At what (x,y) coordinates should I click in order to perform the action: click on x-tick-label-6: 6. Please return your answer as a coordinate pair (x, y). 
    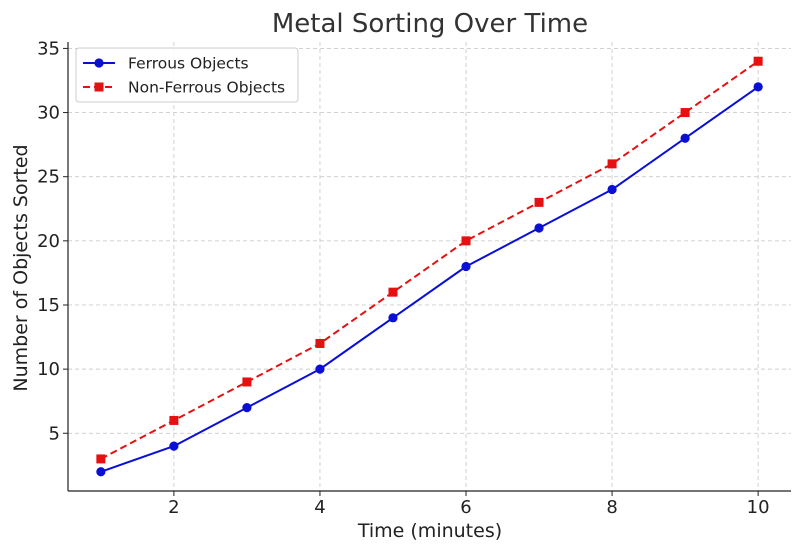
    Looking at the image, I should click on (465, 507).